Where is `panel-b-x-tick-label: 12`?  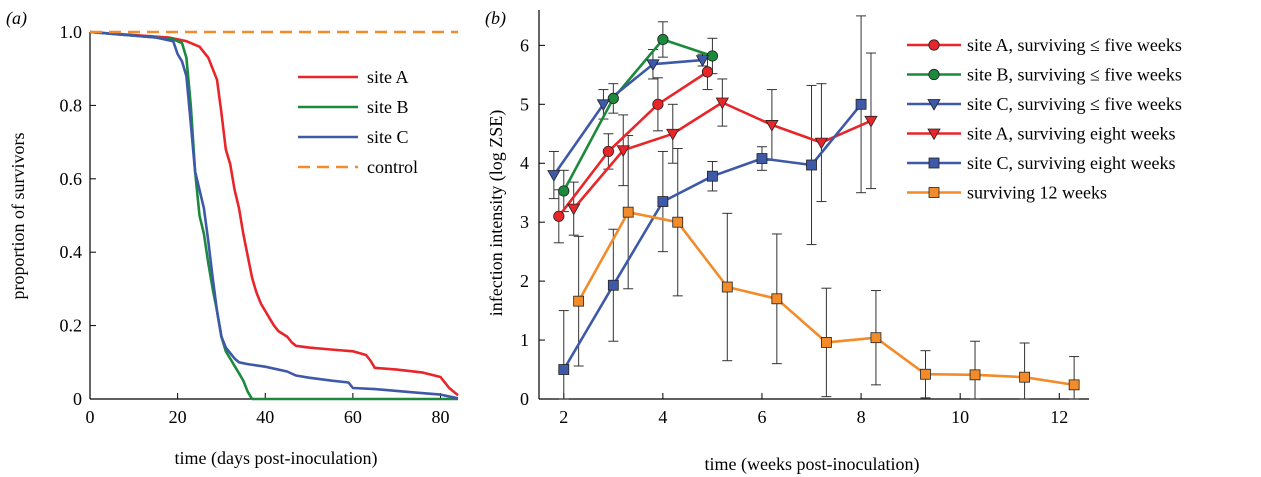
panel-b-x-tick-label: 12 is located at coordinates (1059, 417).